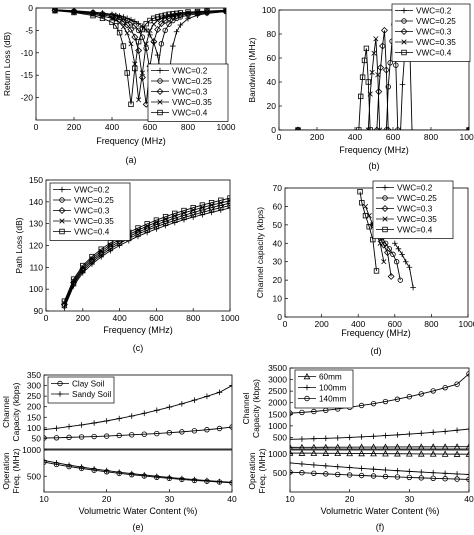  What do you see at coordinates (272, 106) in the screenshot?
I see `y-tick-label: 20` at bounding box center [272, 106].